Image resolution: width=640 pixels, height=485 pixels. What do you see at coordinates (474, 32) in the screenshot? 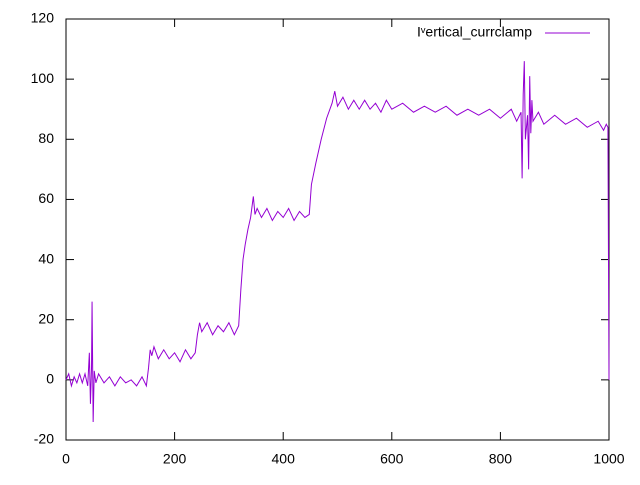
I see `legend-label: Iᵛertical_currclamp` at bounding box center [474, 32].